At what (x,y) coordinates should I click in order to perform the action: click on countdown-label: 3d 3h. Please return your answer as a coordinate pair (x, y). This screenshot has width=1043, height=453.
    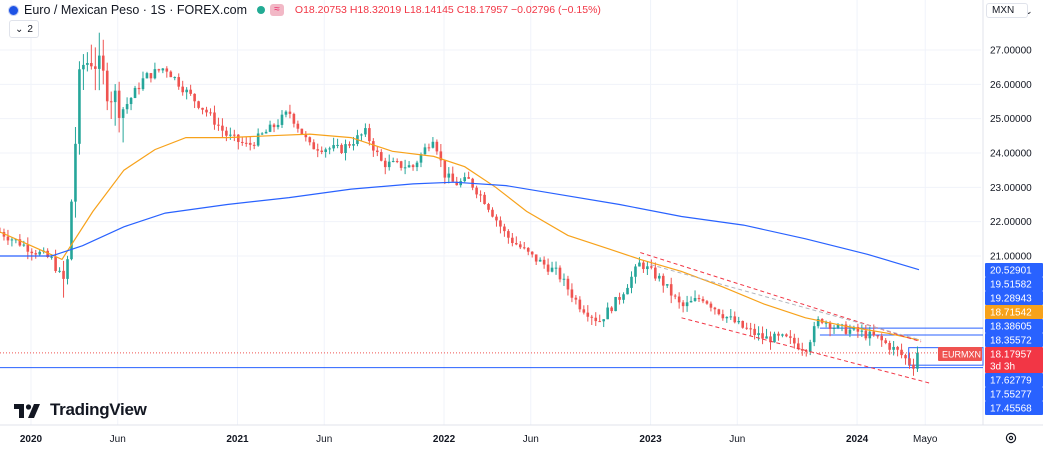
    Looking at the image, I should click on (1002, 367).